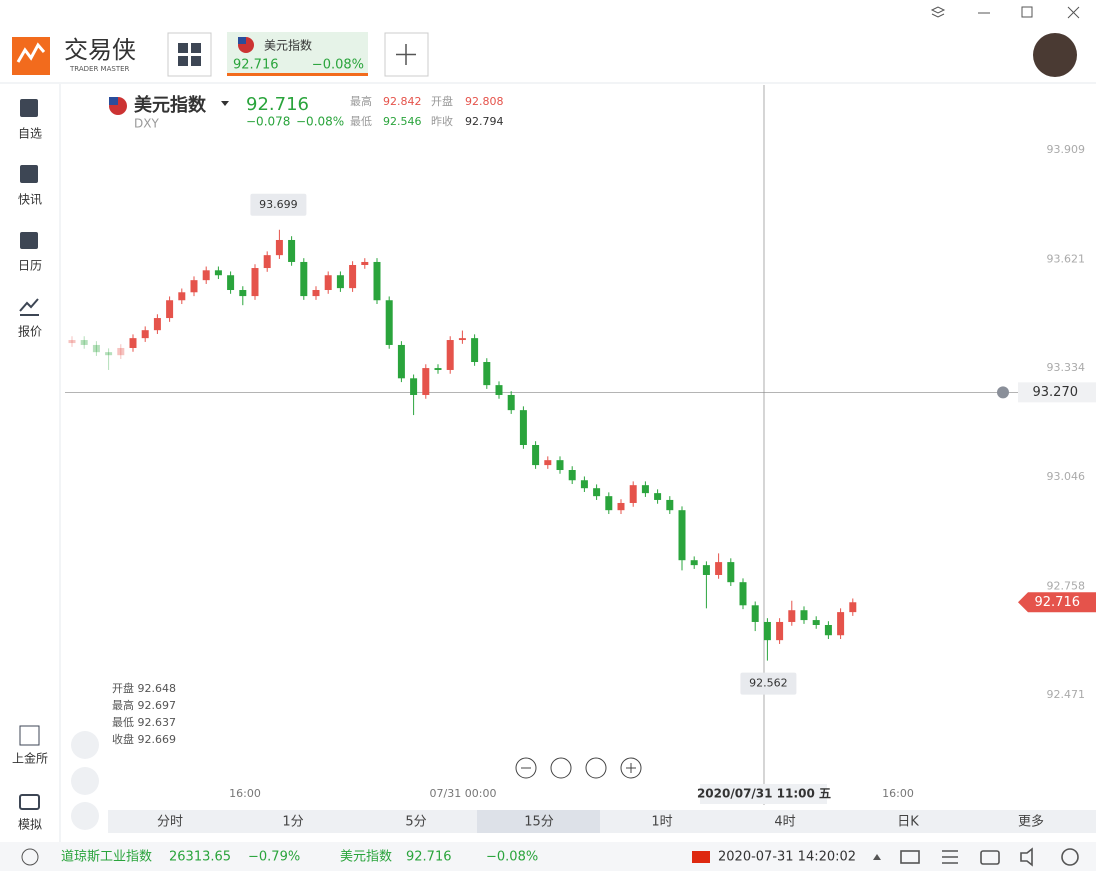 The image size is (1096, 871). Describe the element at coordinates (29, 108) in the screenshot. I see `watchlist-icon` at that location.